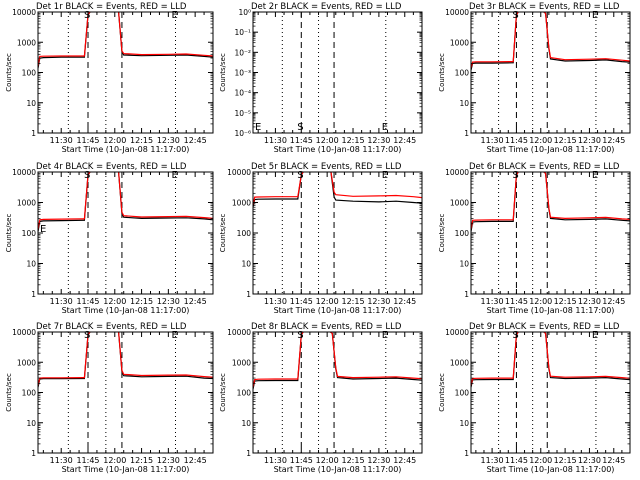 Image resolution: width=640 pixels, height=480 pixels. I want to click on chart-title: Det 6r BLACK = Events, RED = LLD, so click(544, 167).